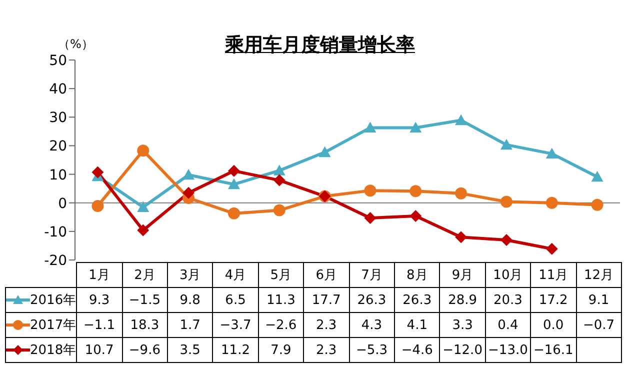 The image size is (640, 365). Describe the element at coordinates (281, 300) in the screenshot. I see `data-label: 11.3` at that location.